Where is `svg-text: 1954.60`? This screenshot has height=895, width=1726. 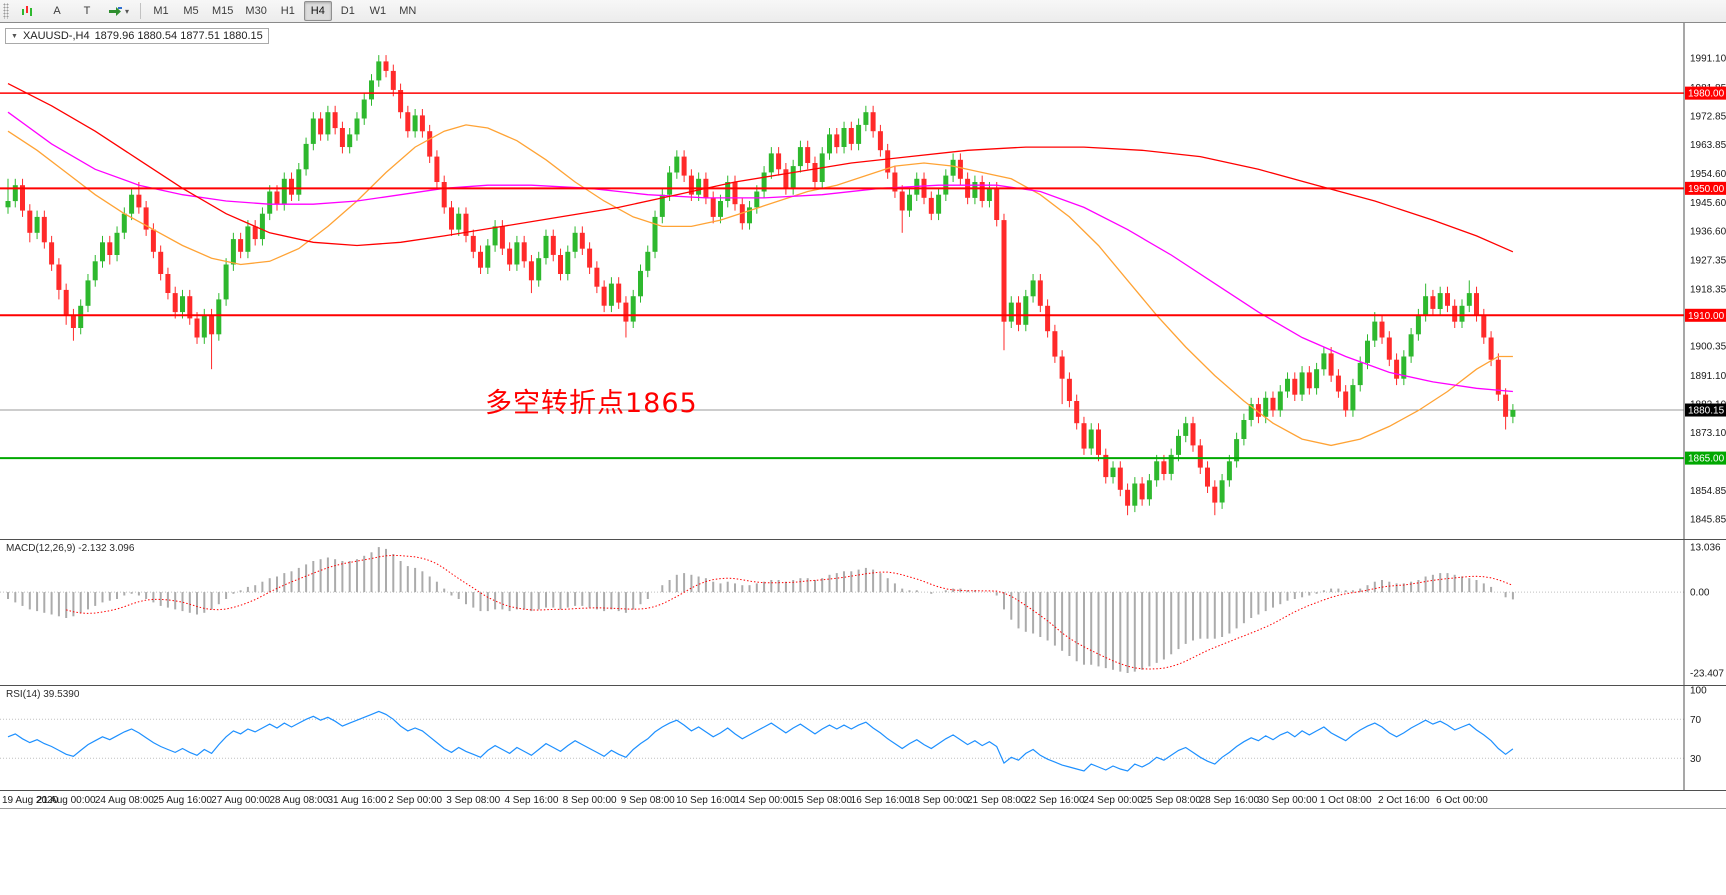
svg-text: 1954.60 is located at coordinates (1708, 174).